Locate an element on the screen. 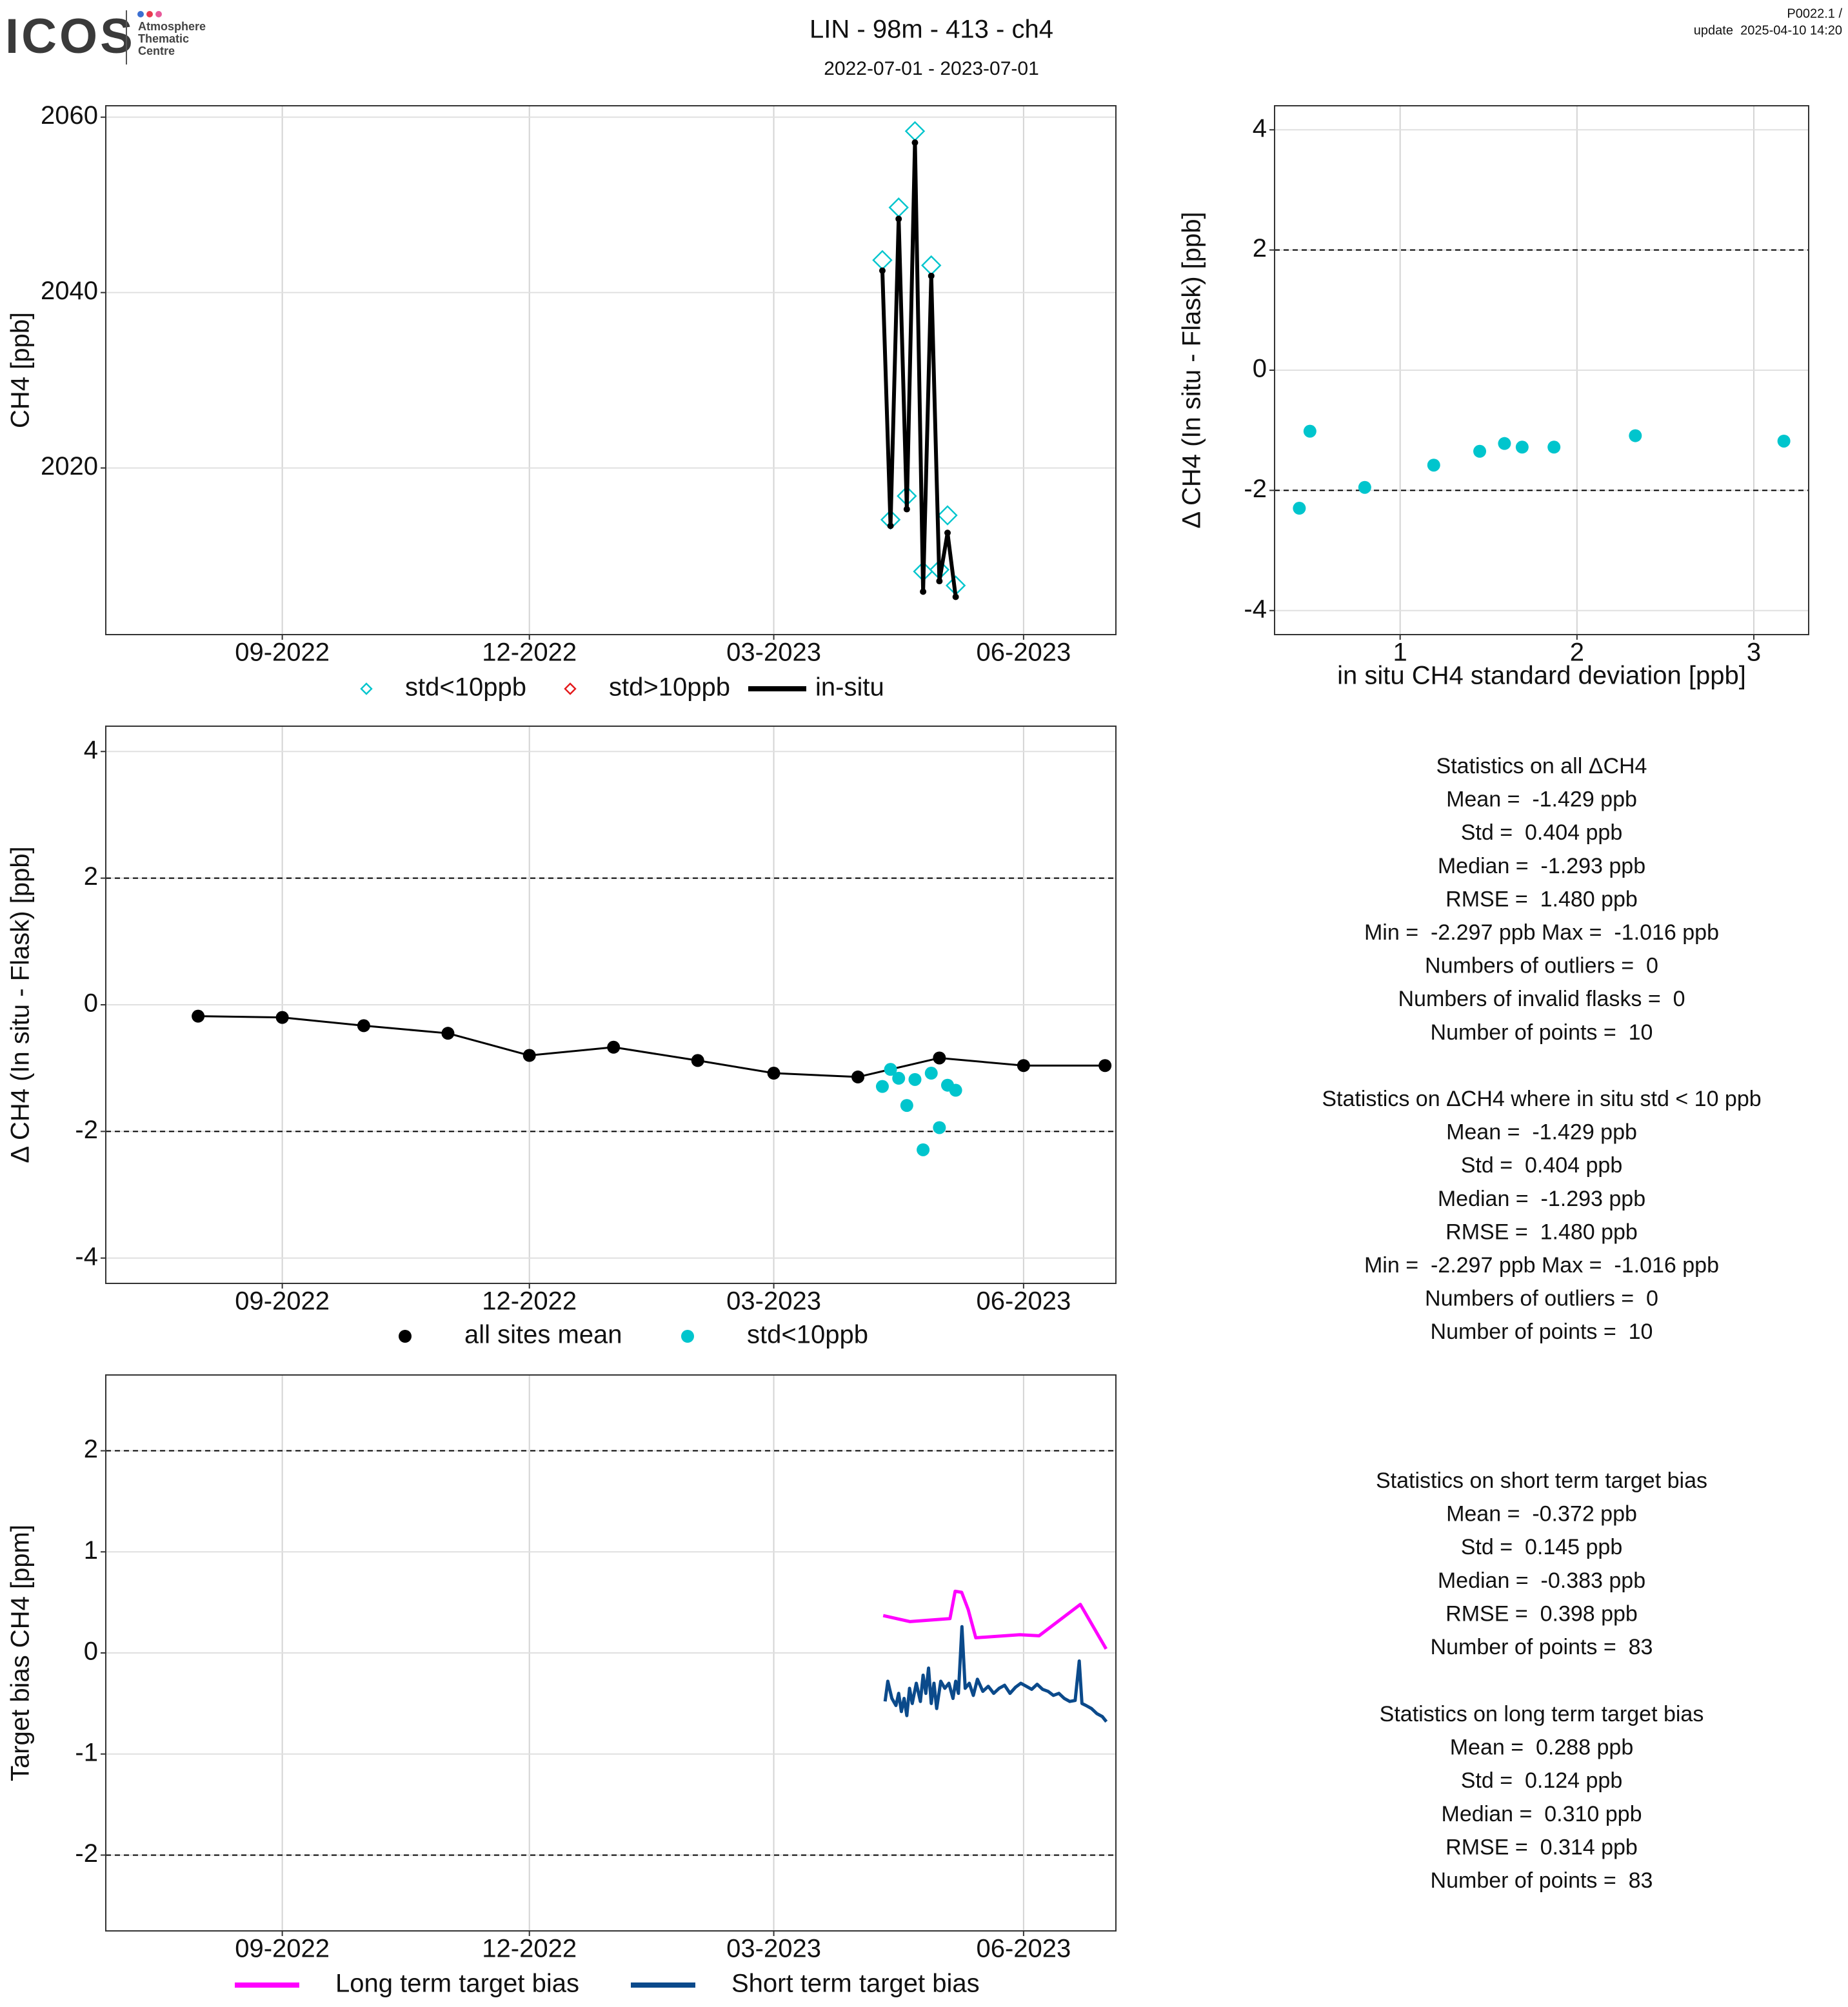 Image resolution: width=1848 pixels, height=2007 pixels. x-tick-label: 1 is located at coordinates (1400, 652).